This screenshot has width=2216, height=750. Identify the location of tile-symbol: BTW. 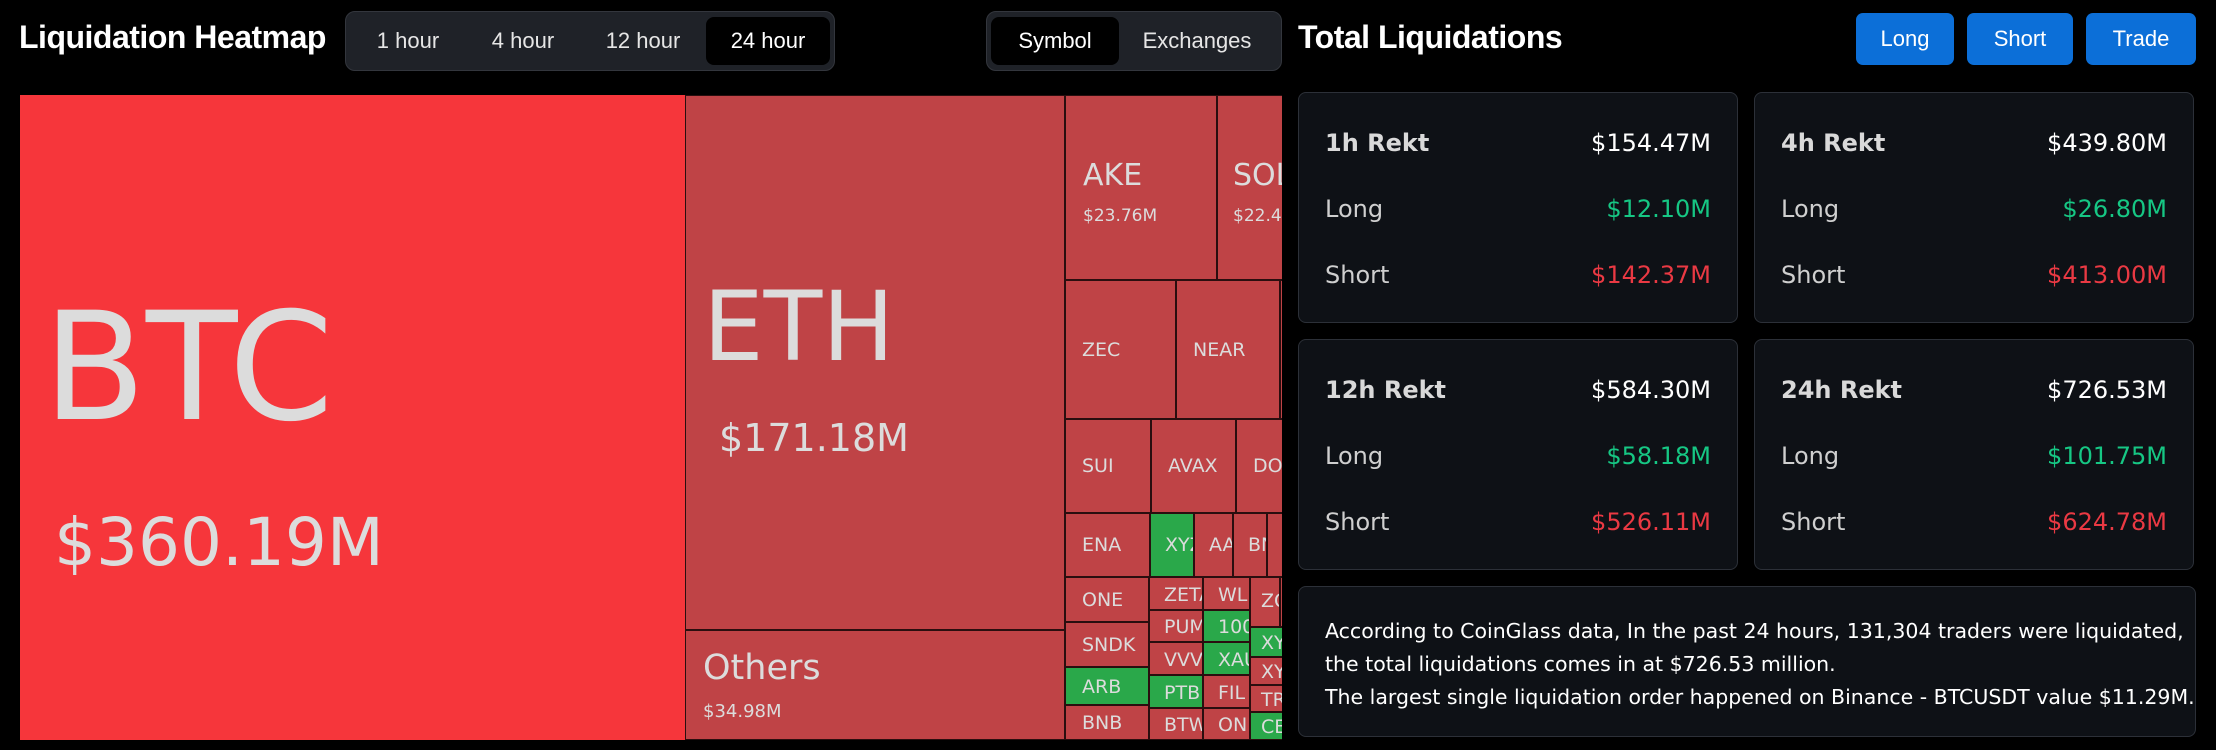
(1183, 725).